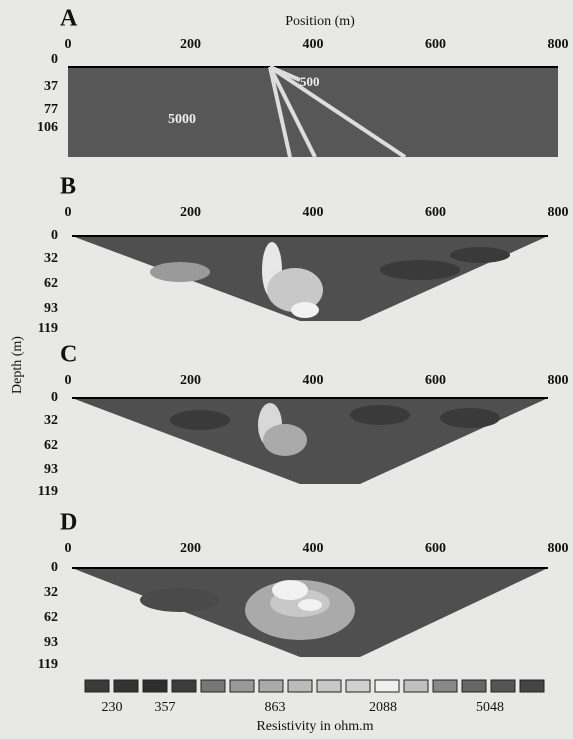 The image size is (573, 739). Describe the element at coordinates (68, 523) in the screenshot. I see `panel-label: D` at that location.